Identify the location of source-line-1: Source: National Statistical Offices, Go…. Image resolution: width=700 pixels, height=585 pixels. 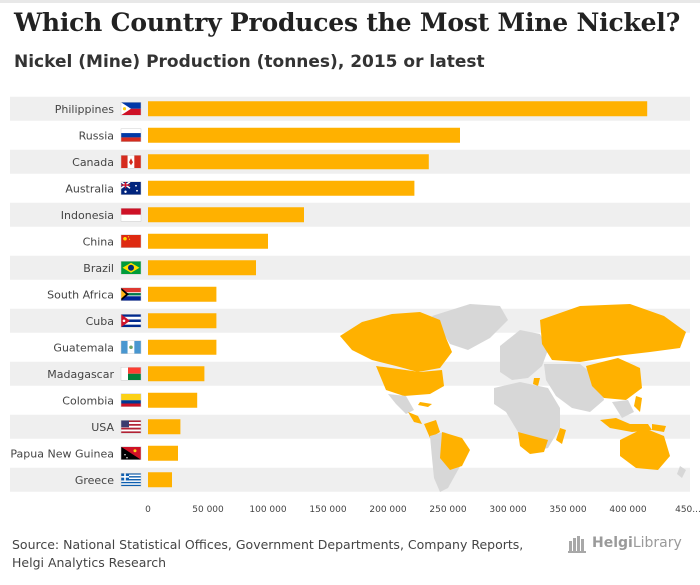
(268, 544).